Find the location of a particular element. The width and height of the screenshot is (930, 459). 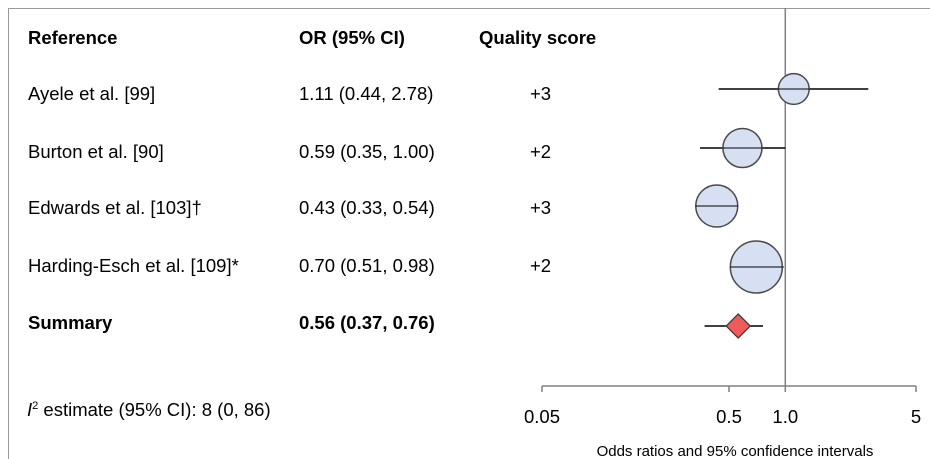

i2-text: estimate (95% CI): 8 (0, 86) is located at coordinates (154, 409).